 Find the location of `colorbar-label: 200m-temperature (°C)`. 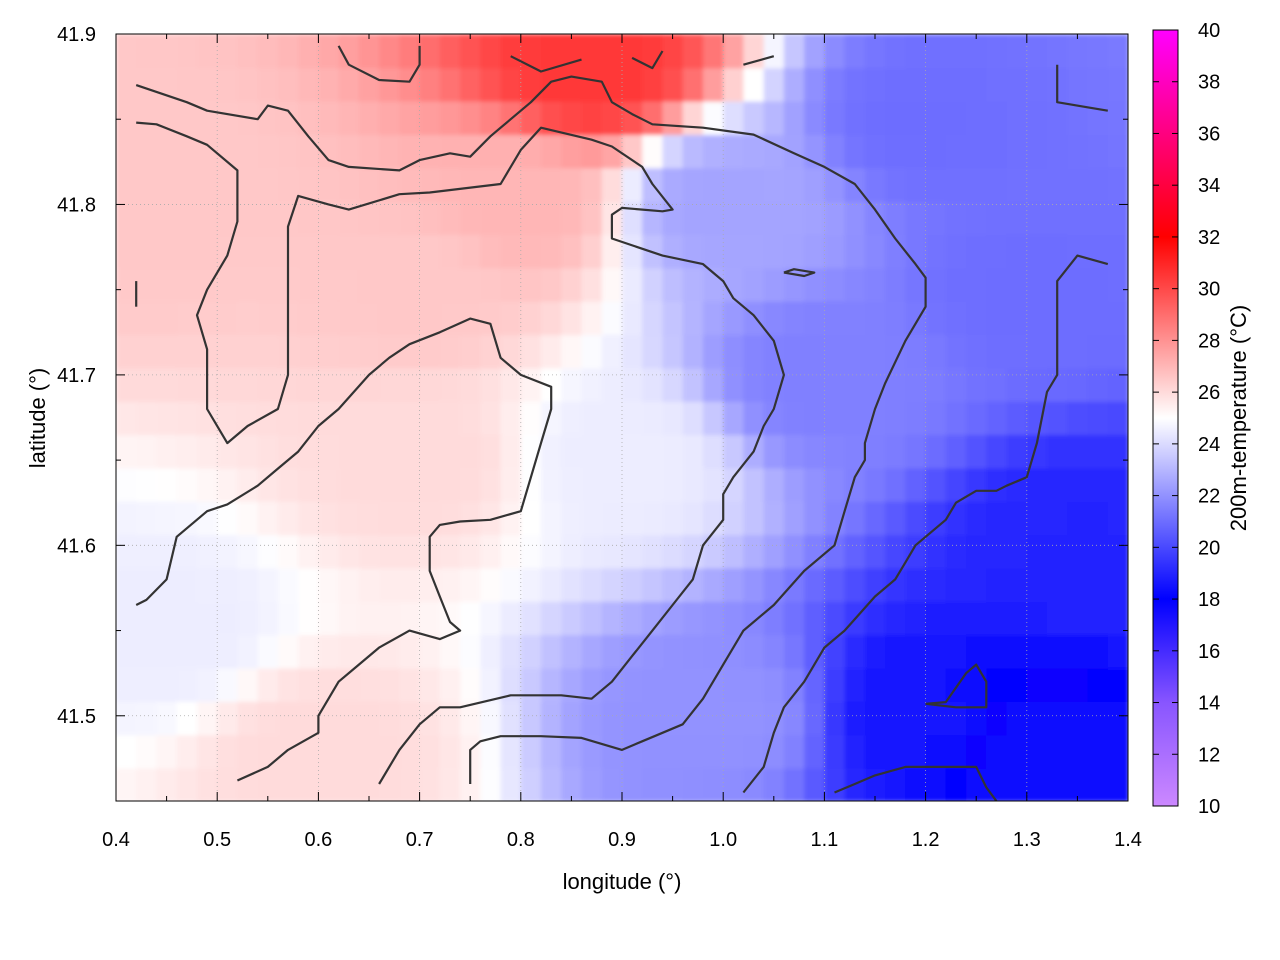

colorbar-label: 200m-temperature (°C) is located at coordinates (1238, 418).